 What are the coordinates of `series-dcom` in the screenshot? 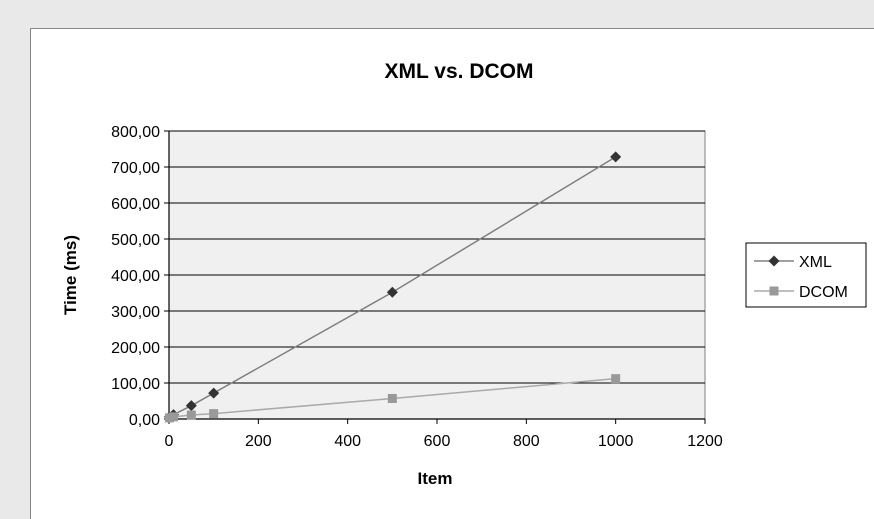 It's located at (392, 398).